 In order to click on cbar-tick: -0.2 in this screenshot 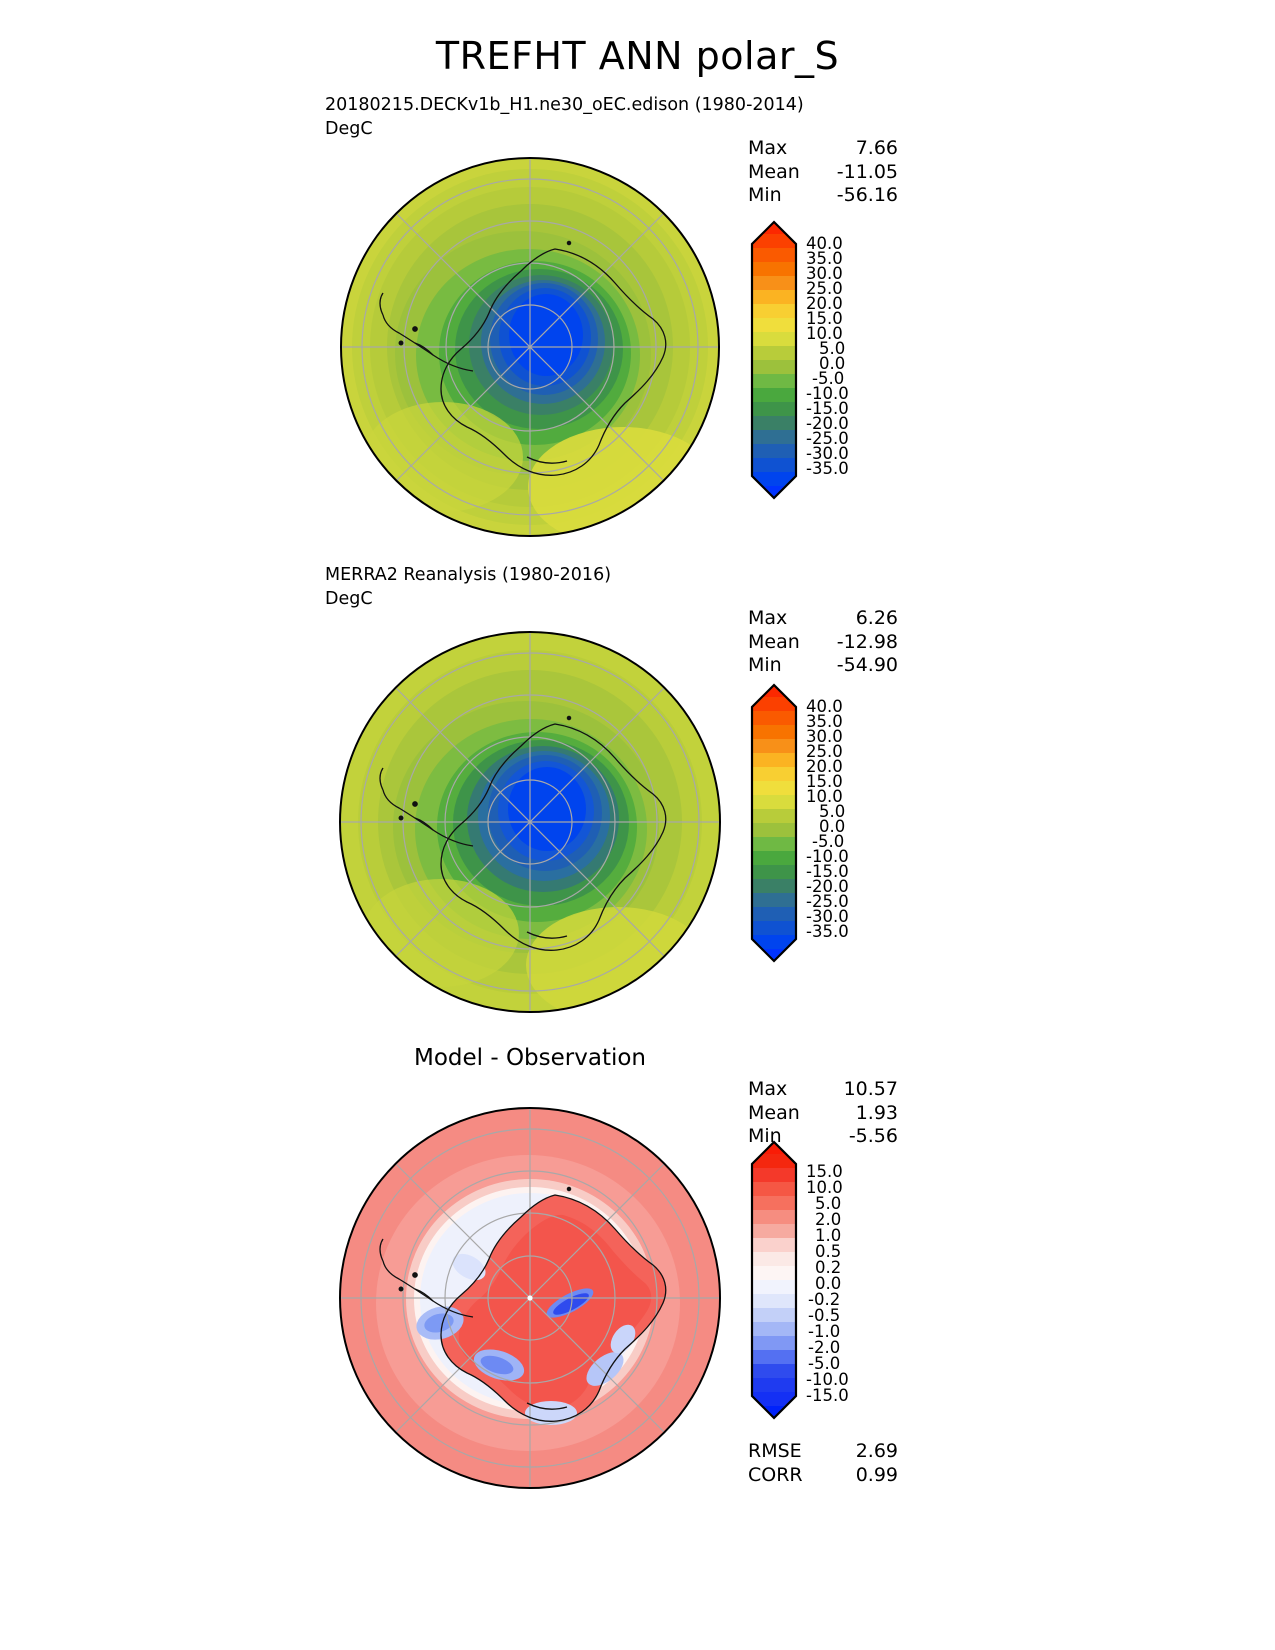, I will do `click(824, 1299)`.